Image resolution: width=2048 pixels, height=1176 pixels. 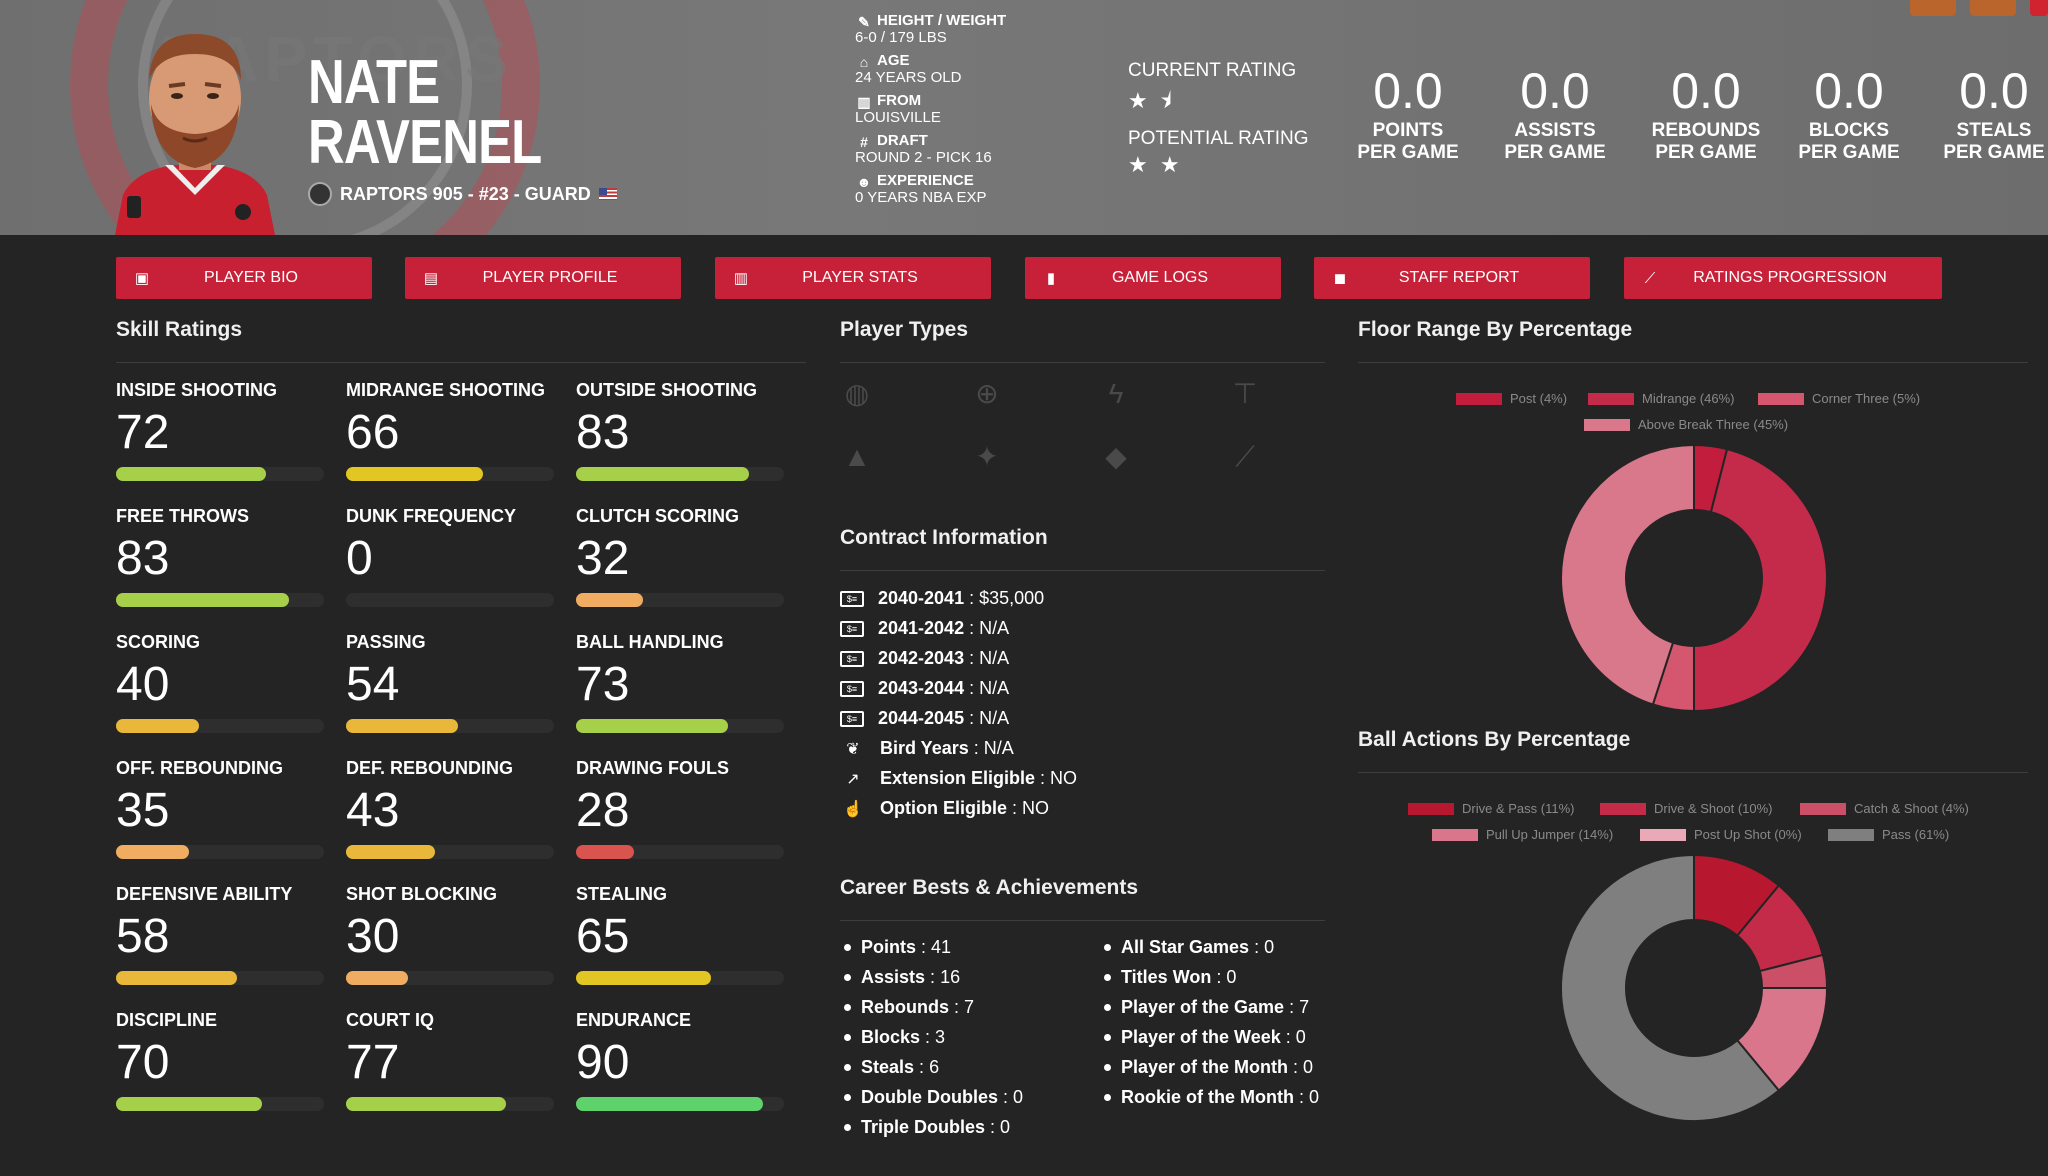 I want to click on skill-name: OFF. REBOUNDING, so click(x=200, y=768).